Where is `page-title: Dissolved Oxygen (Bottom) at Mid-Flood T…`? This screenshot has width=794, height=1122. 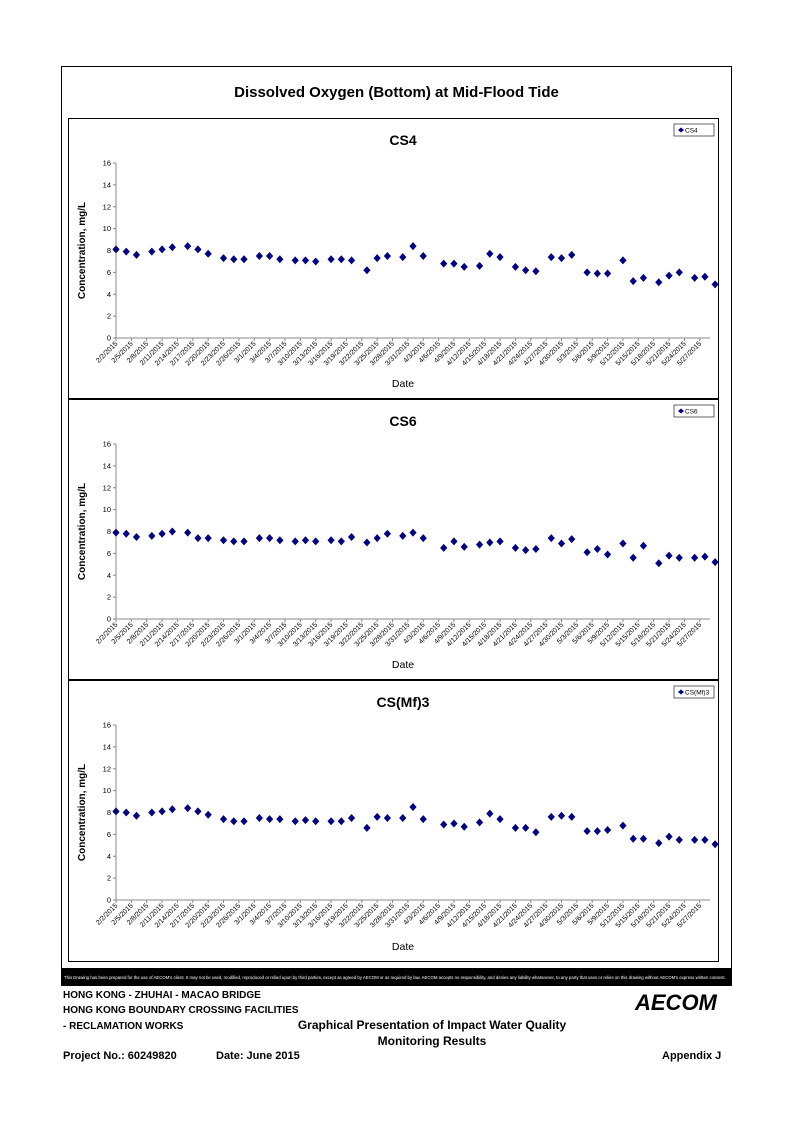
page-title: Dissolved Oxygen (Bottom) at Mid-Flood T… is located at coordinates (396, 92).